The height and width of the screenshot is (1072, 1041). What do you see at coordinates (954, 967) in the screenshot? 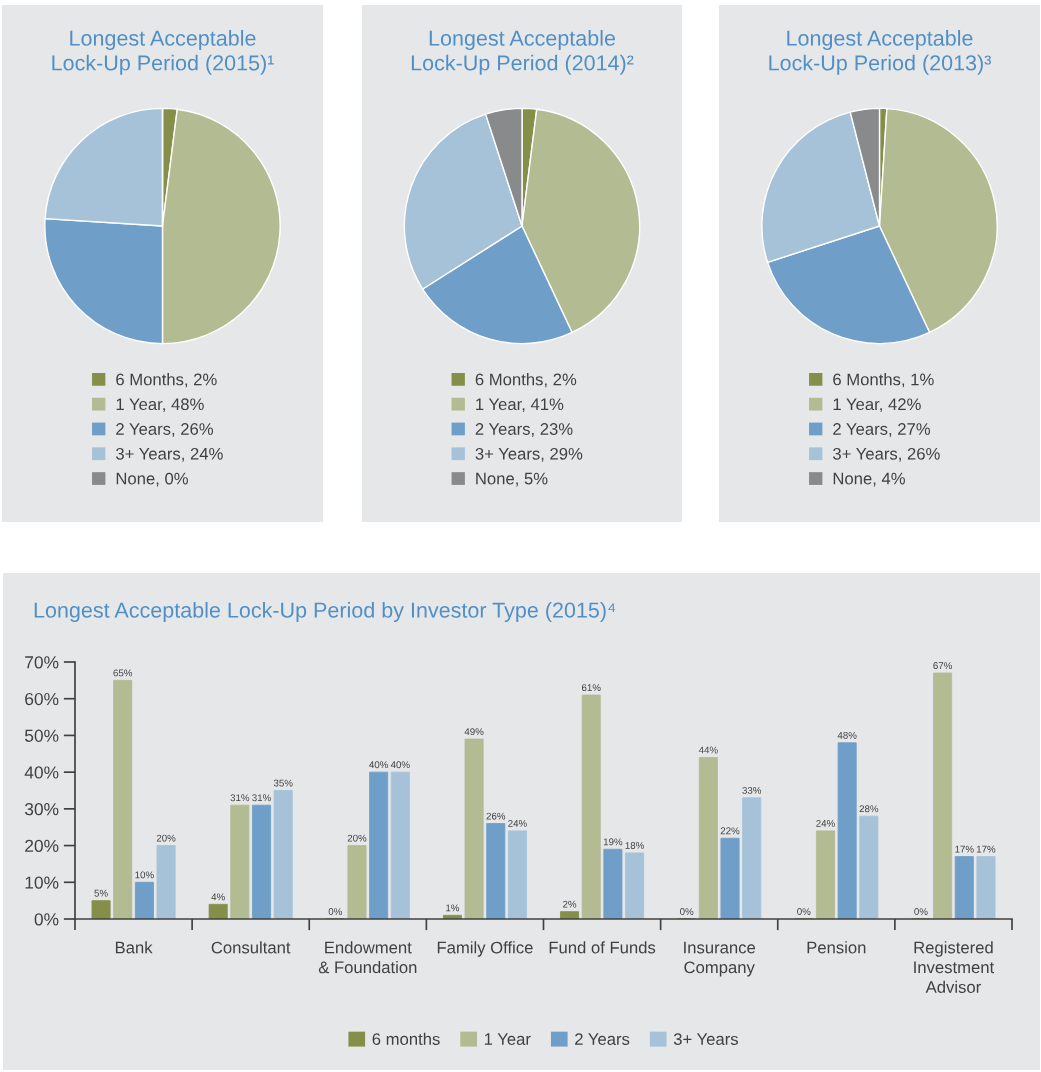
I see `x-tick-label: Registered Investment Advisor` at bounding box center [954, 967].